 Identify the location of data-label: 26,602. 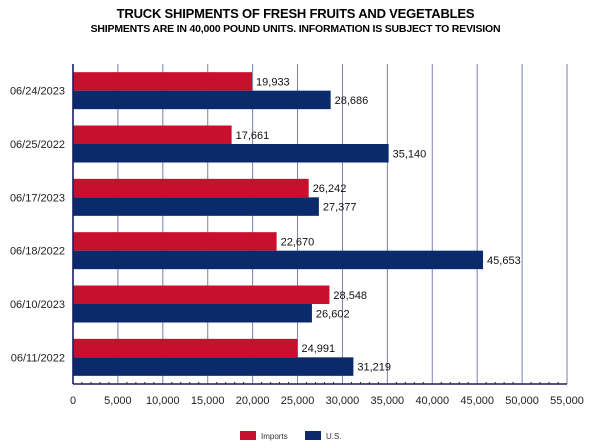
(333, 314).